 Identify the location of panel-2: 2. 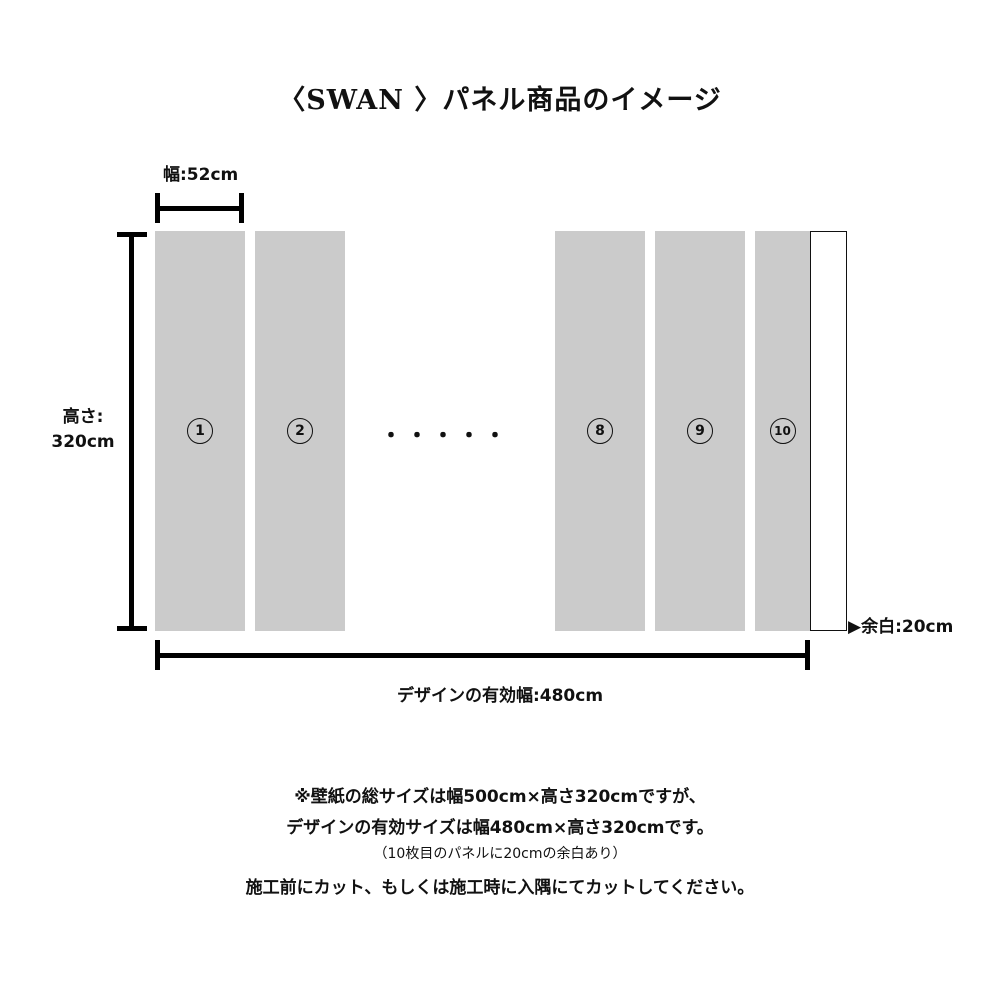
(300, 431).